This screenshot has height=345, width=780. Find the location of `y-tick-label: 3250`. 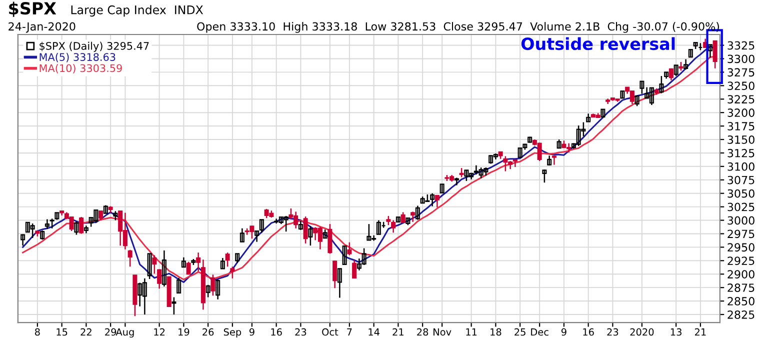

y-tick-label: 3250 is located at coordinates (741, 86).